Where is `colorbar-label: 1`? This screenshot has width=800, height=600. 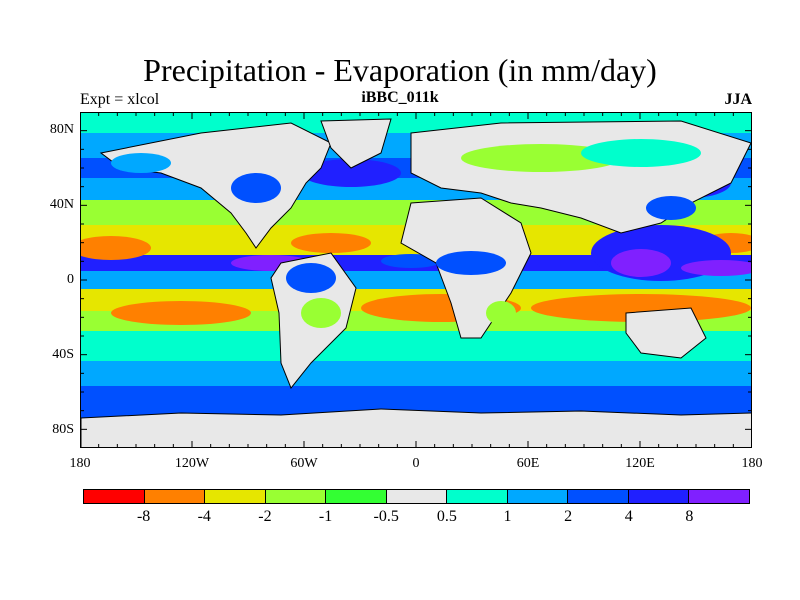
colorbar-label: 1 is located at coordinates (507, 516).